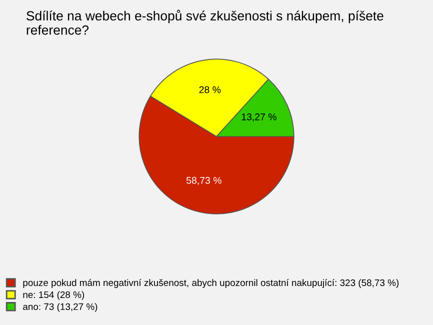 The width and height of the screenshot is (433, 325). What do you see at coordinates (53, 295) in the screenshot?
I see `legend-label: ne: 154 (28 %)` at bounding box center [53, 295].